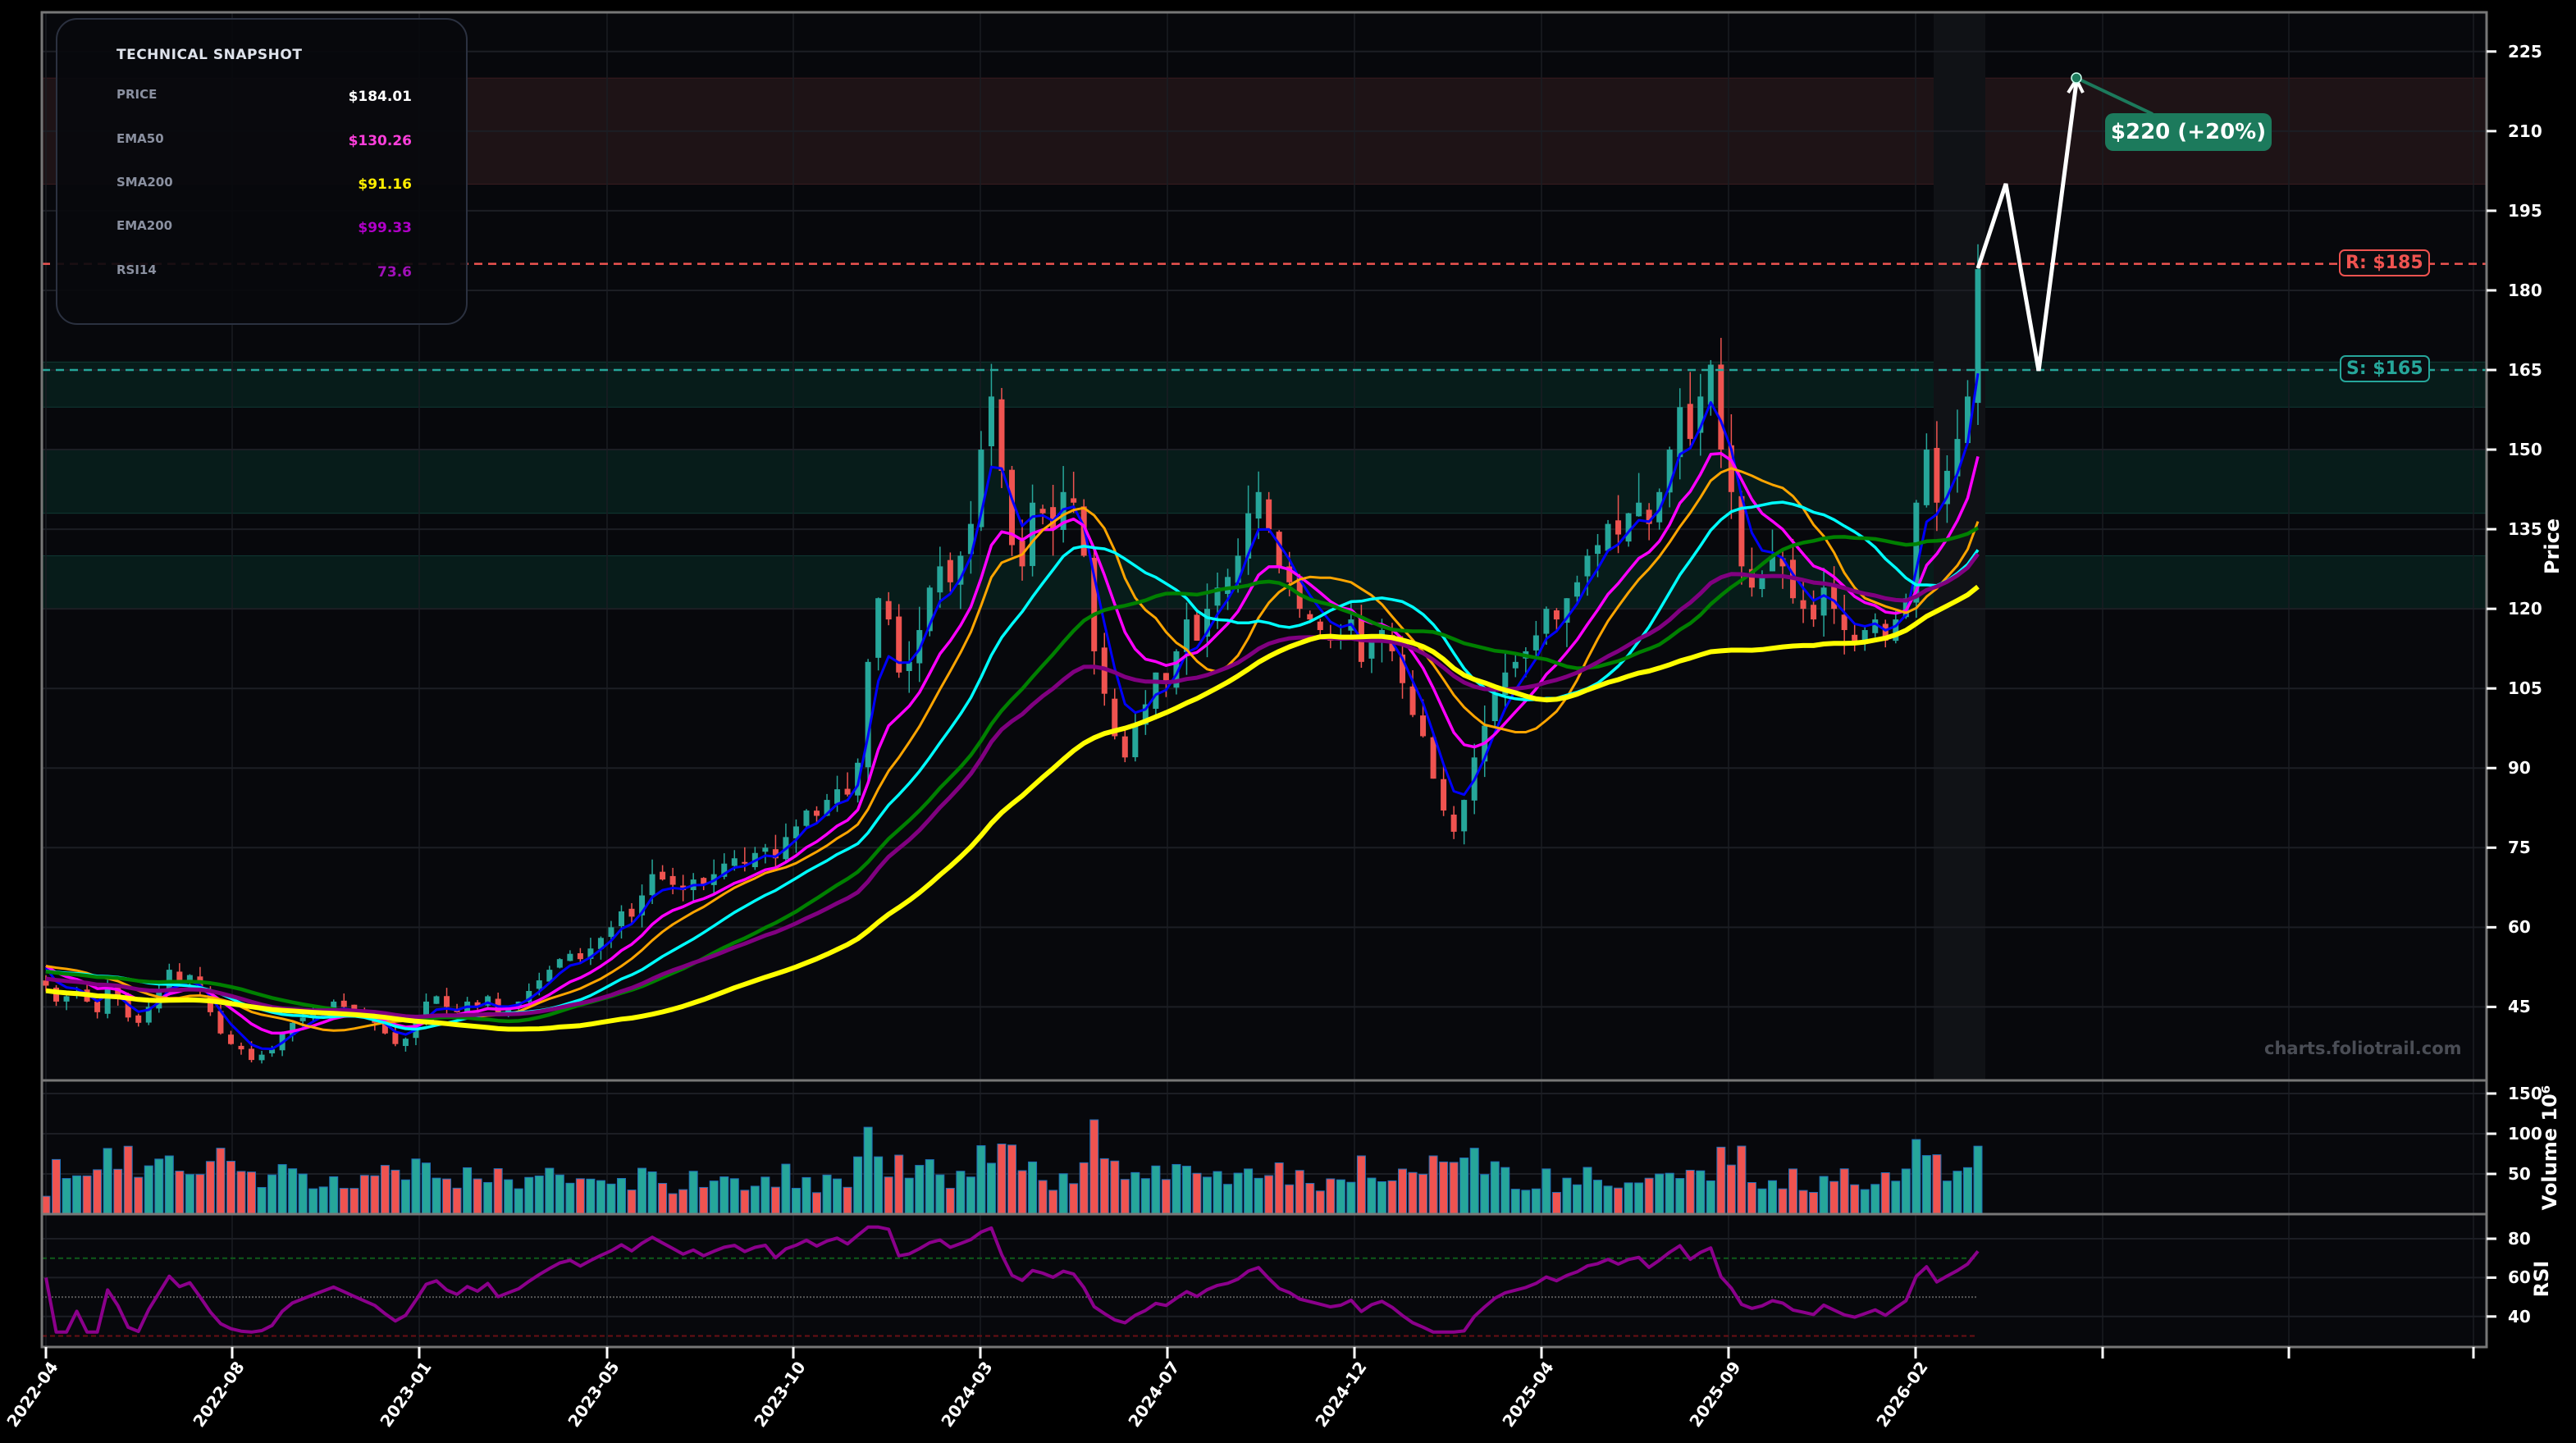 The image size is (2576, 1443). I want to click on axis-tick-label: 165, so click(2525, 370).